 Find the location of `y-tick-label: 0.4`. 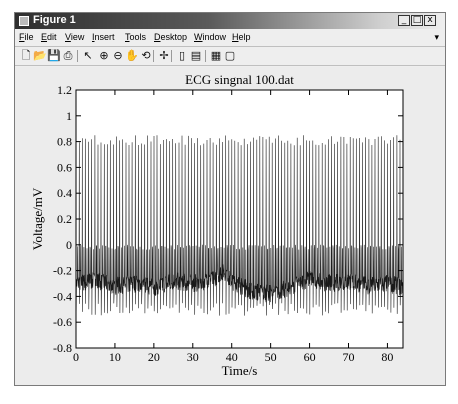

y-tick-label: 0.4 is located at coordinates (64, 193).